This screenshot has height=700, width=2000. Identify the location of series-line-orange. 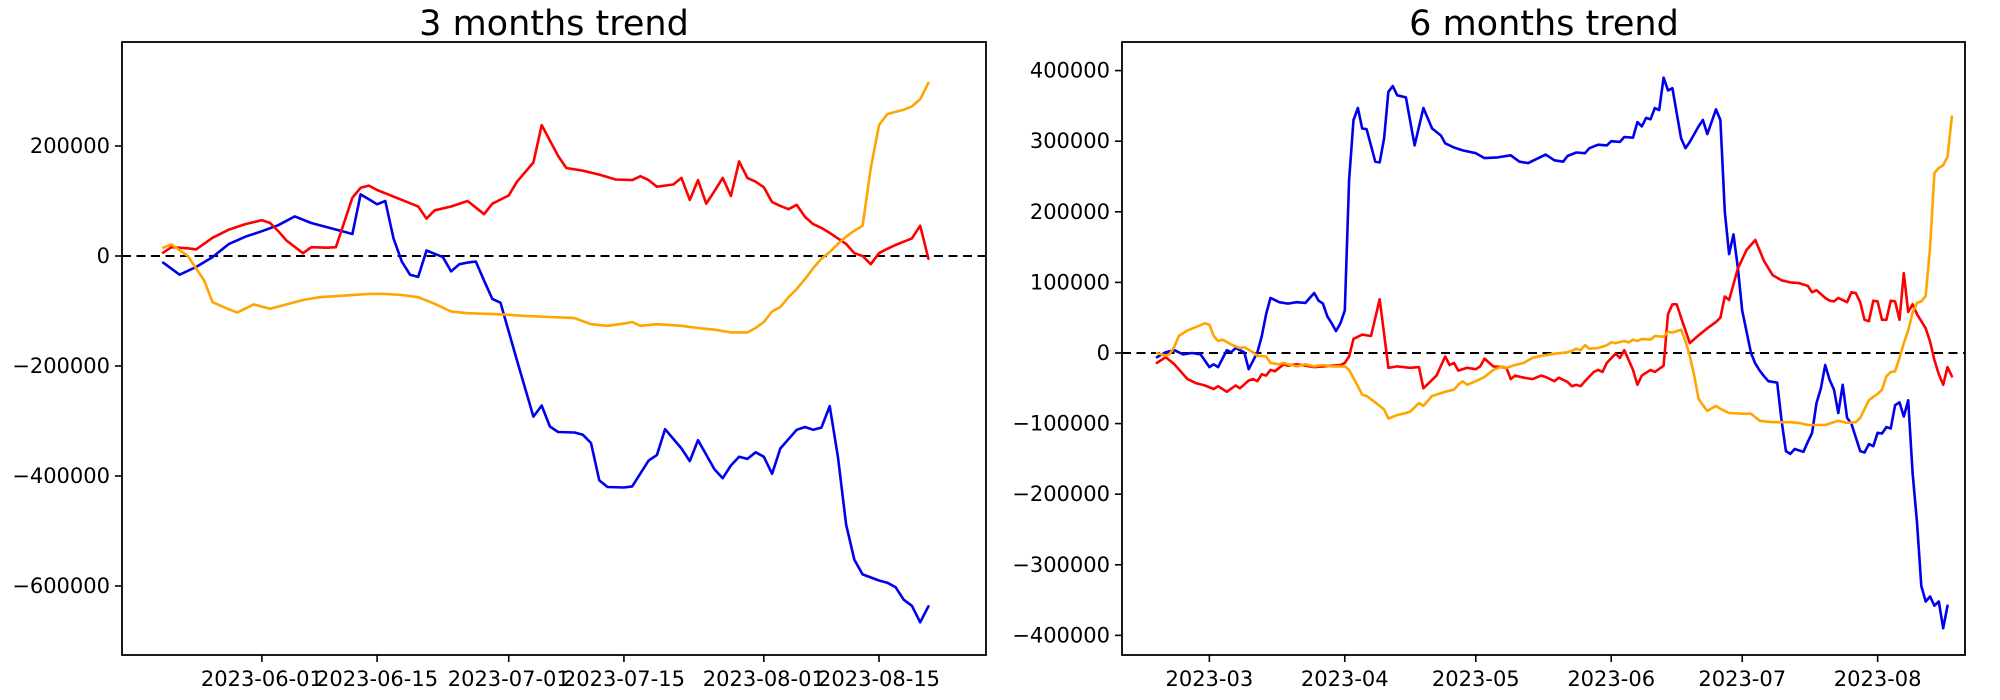
(545, 207).